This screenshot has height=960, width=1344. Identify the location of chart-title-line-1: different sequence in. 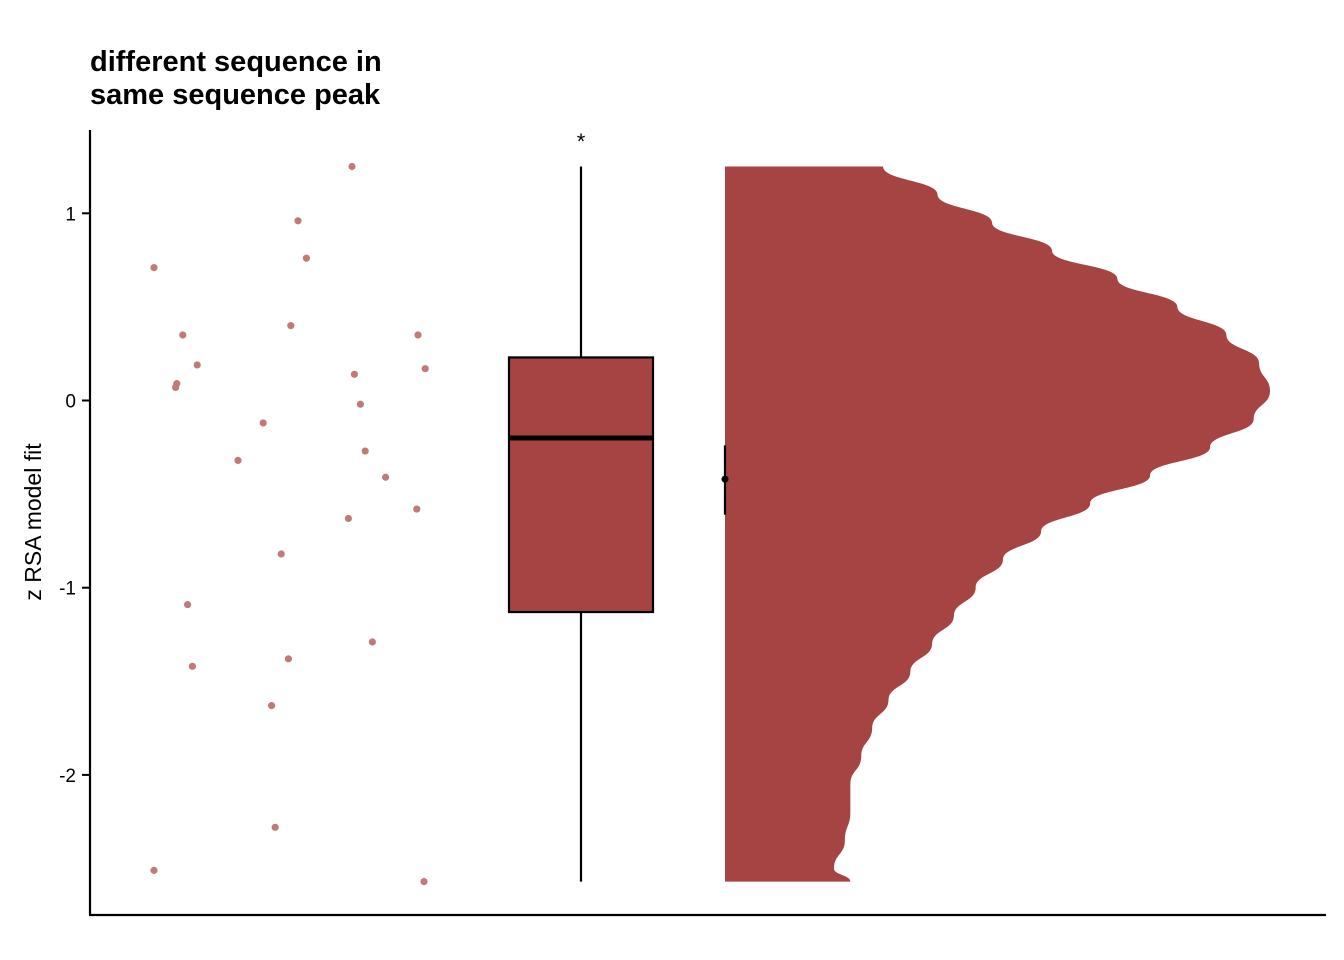
(236, 62).